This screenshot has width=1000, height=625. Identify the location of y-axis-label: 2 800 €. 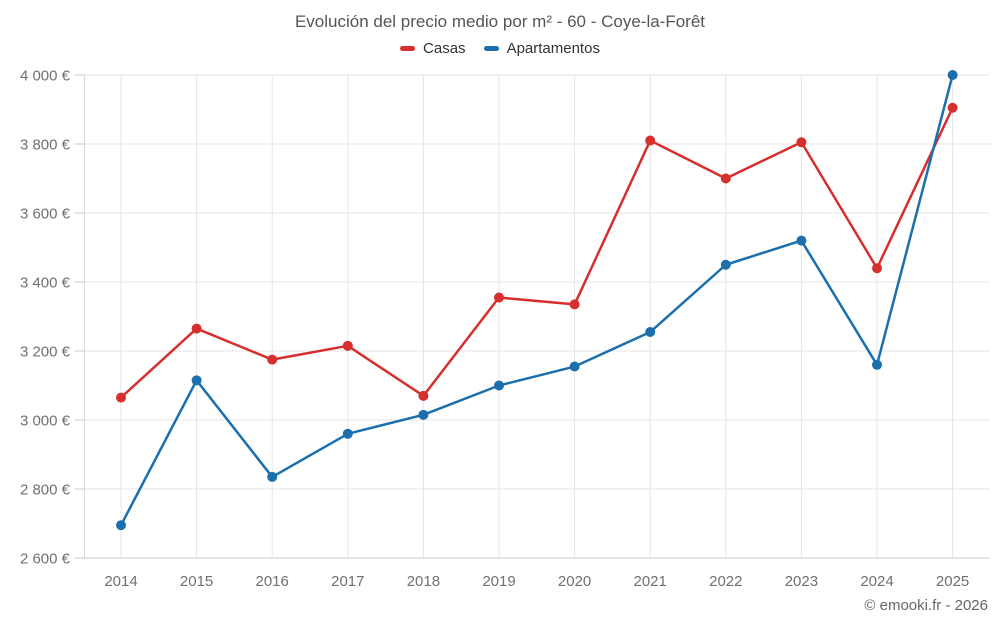
(45, 490).